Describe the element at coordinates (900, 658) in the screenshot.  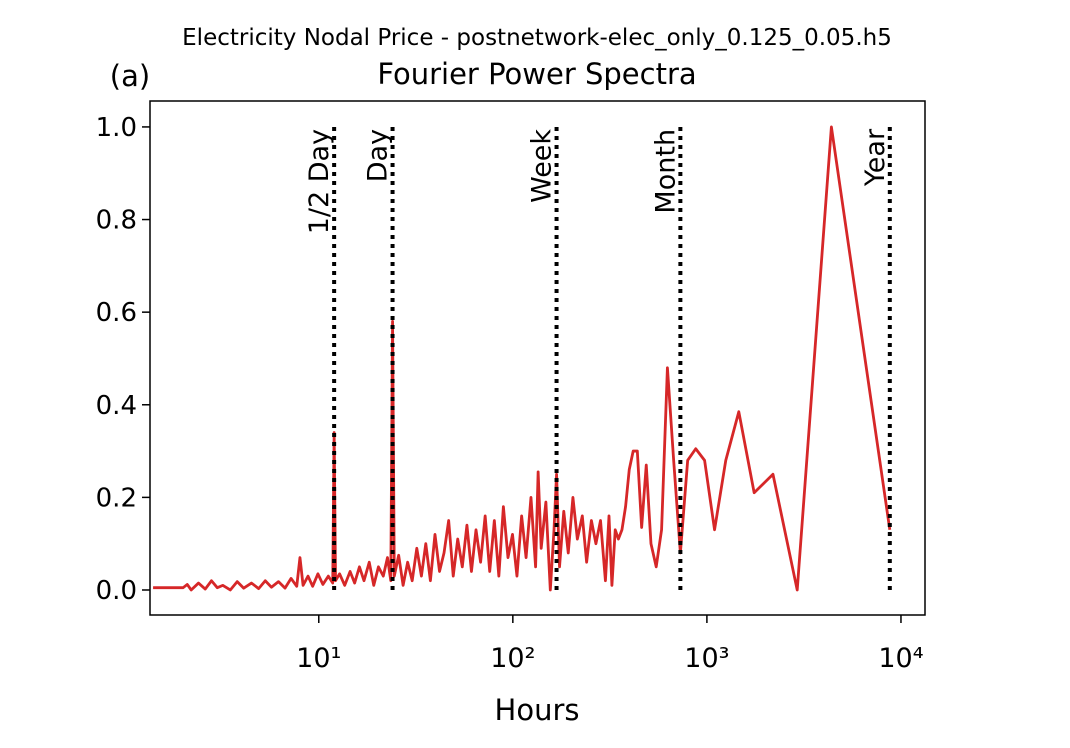
I see `x-tick-label: 10⁴` at that location.